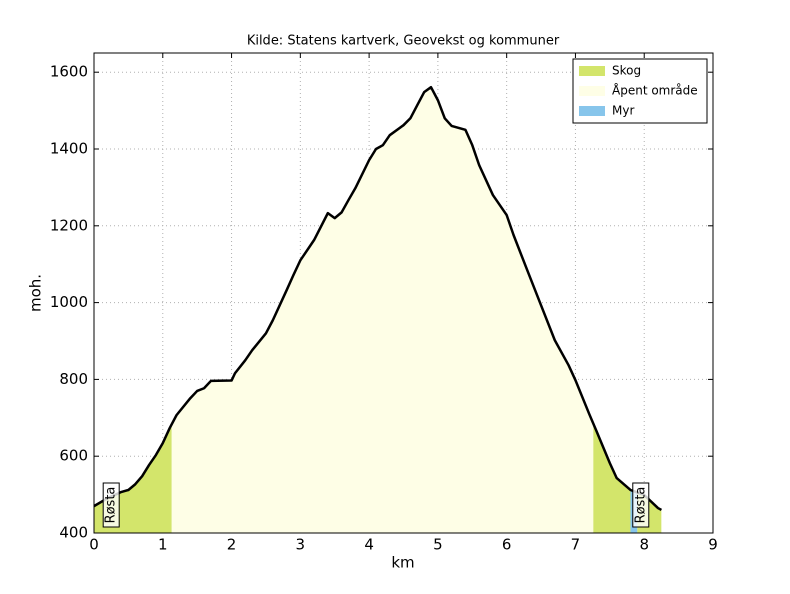  What do you see at coordinates (73, 456) in the screenshot?
I see `y-tick-label: 600` at bounding box center [73, 456].